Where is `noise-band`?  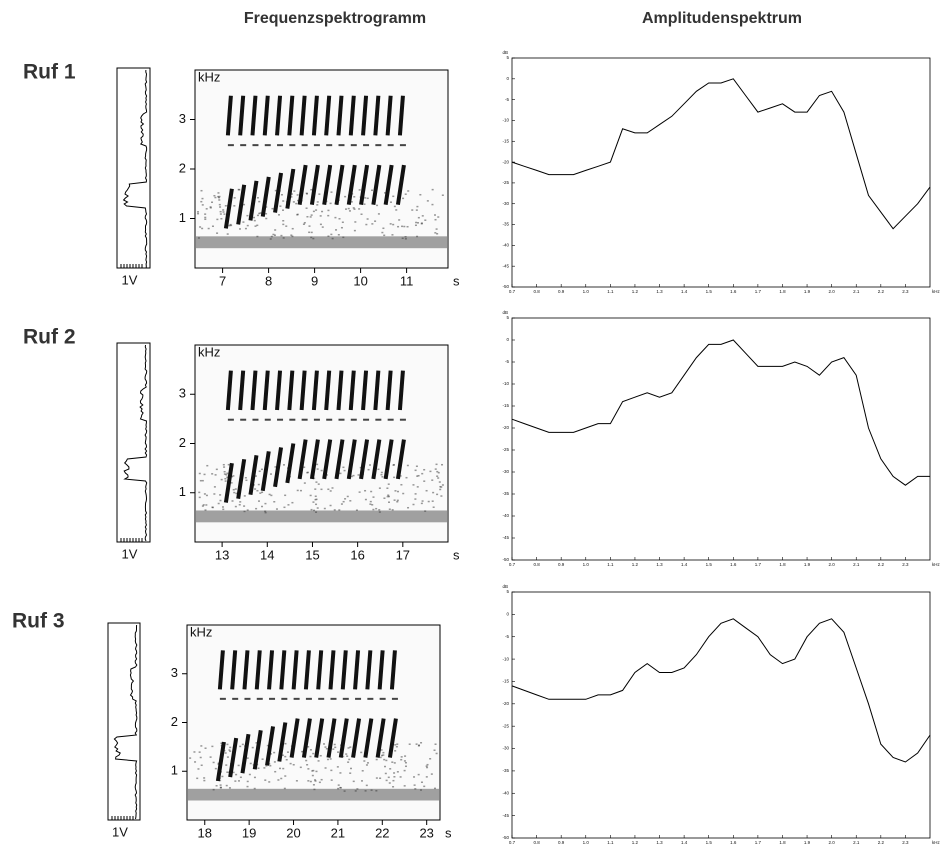 noise-band is located at coordinates (321, 242).